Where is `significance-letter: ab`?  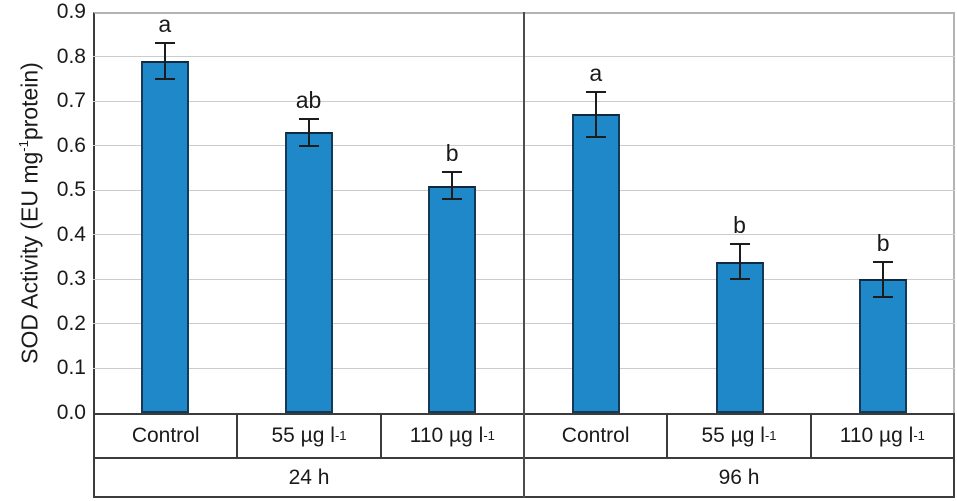
significance-letter: ab is located at coordinates (308, 99).